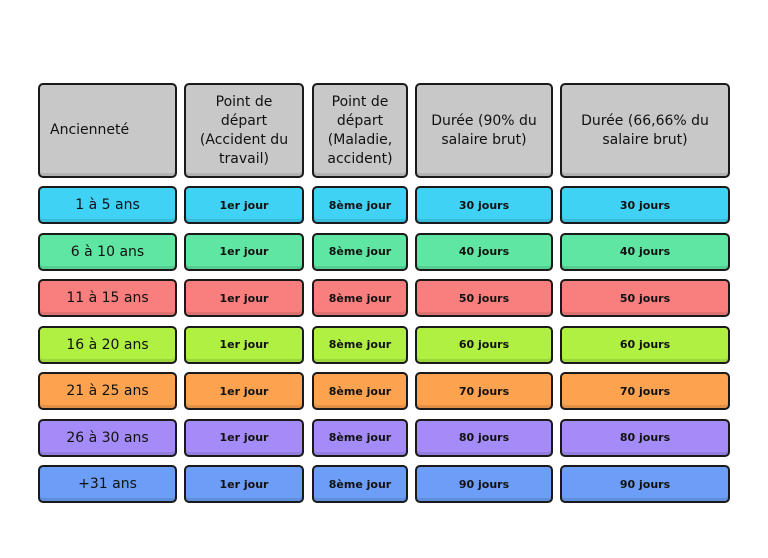 The height and width of the screenshot is (558, 768). Describe the element at coordinates (107, 251) in the screenshot. I see `row-label: 6 à 10 ans` at that location.